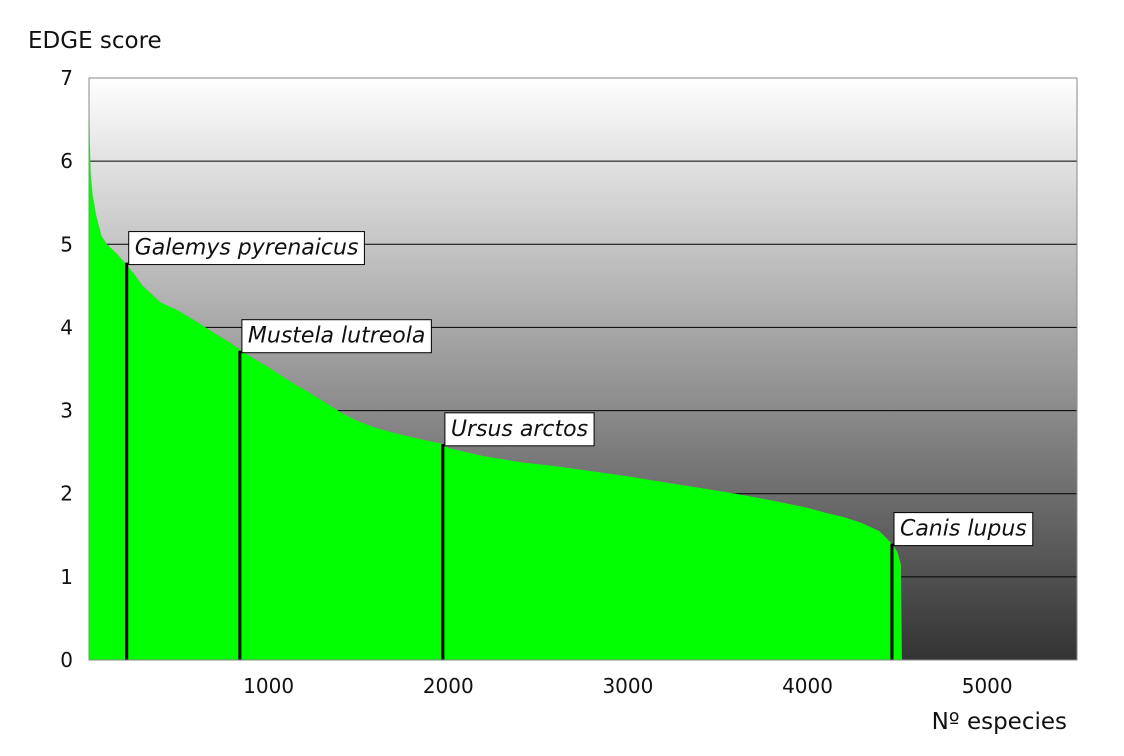 The height and width of the screenshot is (756, 1124). I want to click on species-label-text: Mustela lutreola, so click(336, 336).